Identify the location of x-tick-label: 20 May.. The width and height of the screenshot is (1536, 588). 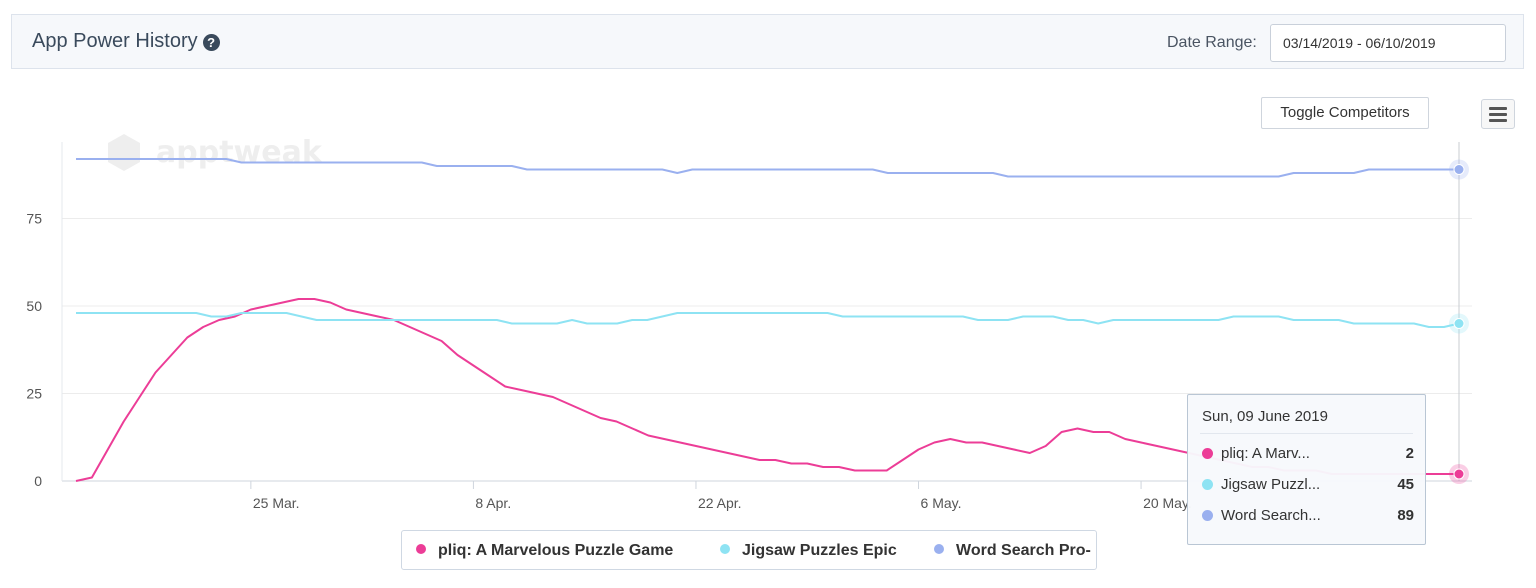
(1167, 503).